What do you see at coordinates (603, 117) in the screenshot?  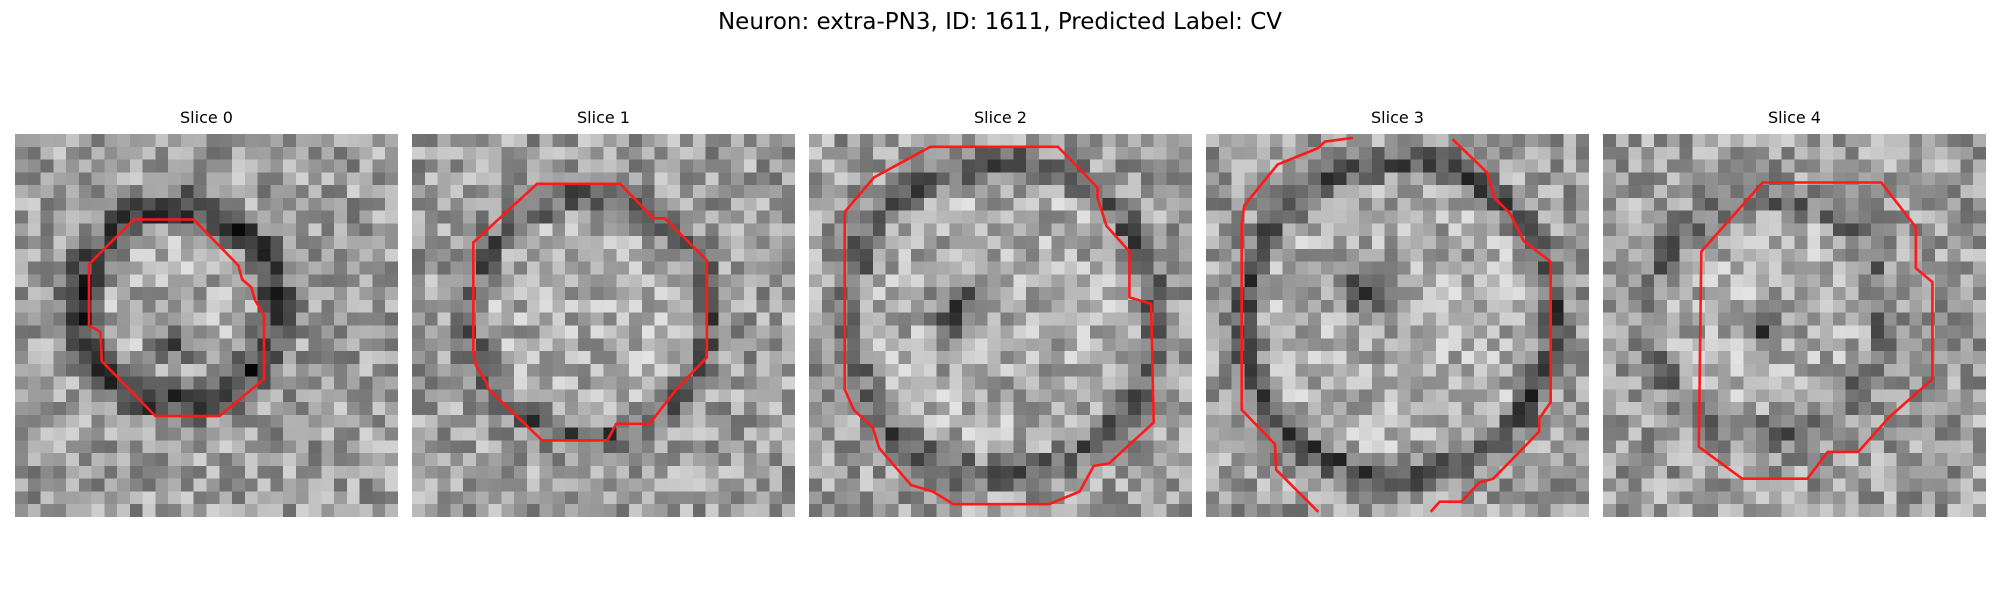 I see `slice-title: Slice 1` at bounding box center [603, 117].